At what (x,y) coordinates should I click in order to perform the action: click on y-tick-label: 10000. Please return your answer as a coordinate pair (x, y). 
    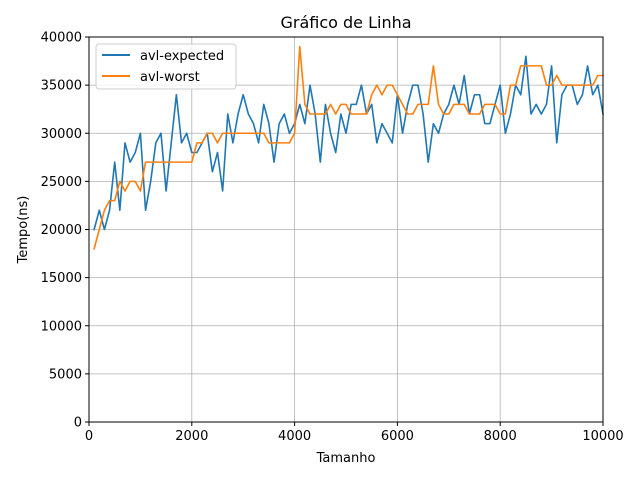
    Looking at the image, I should click on (61, 326).